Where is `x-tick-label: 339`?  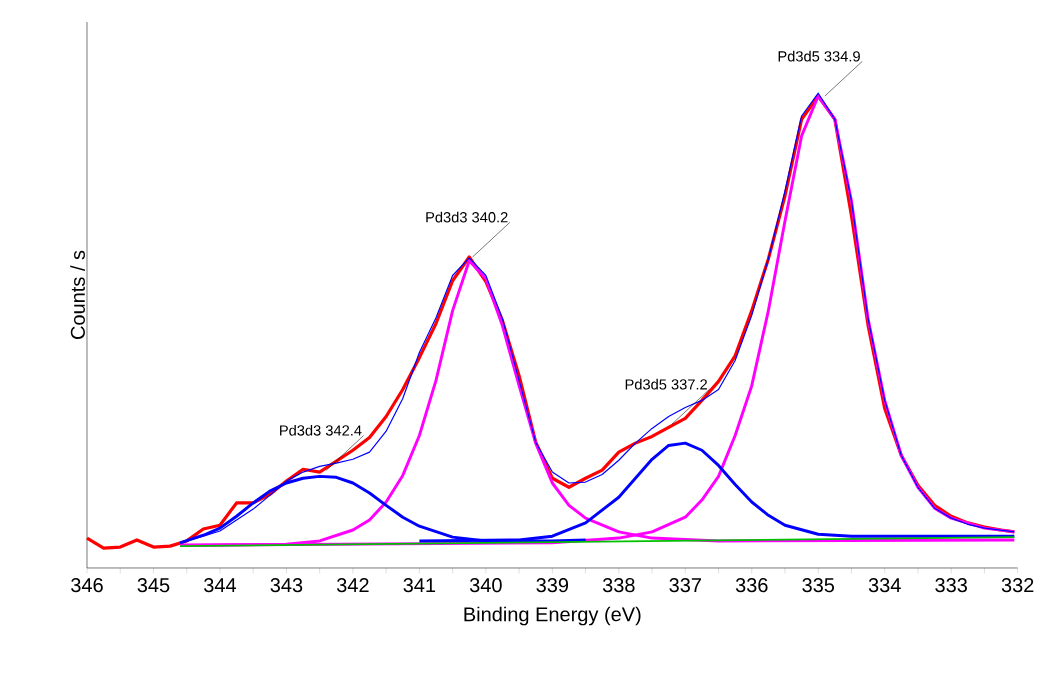 x-tick-label: 339 is located at coordinates (552, 585).